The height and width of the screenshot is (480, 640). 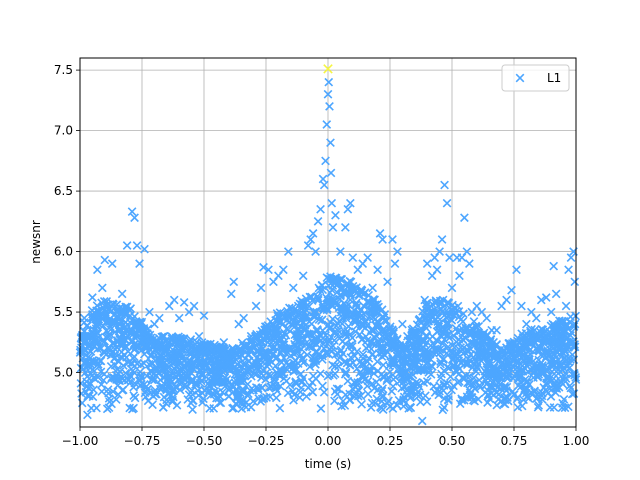 What do you see at coordinates (328, 441) in the screenshot?
I see `x-tick-label: 0.00` at bounding box center [328, 441].